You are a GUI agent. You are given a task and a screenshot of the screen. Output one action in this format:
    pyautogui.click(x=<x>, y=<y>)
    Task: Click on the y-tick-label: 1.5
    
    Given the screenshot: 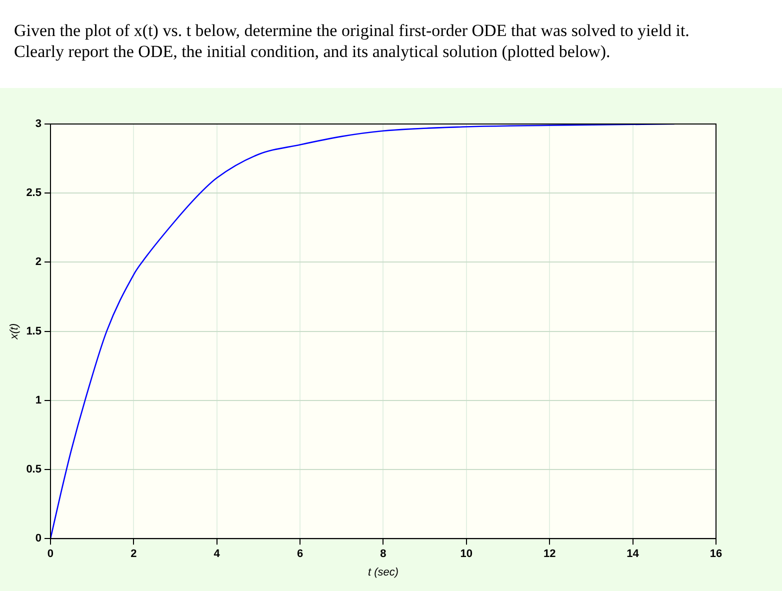 What is the action you would take?
    pyautogui.click(x=34, y=331)
    